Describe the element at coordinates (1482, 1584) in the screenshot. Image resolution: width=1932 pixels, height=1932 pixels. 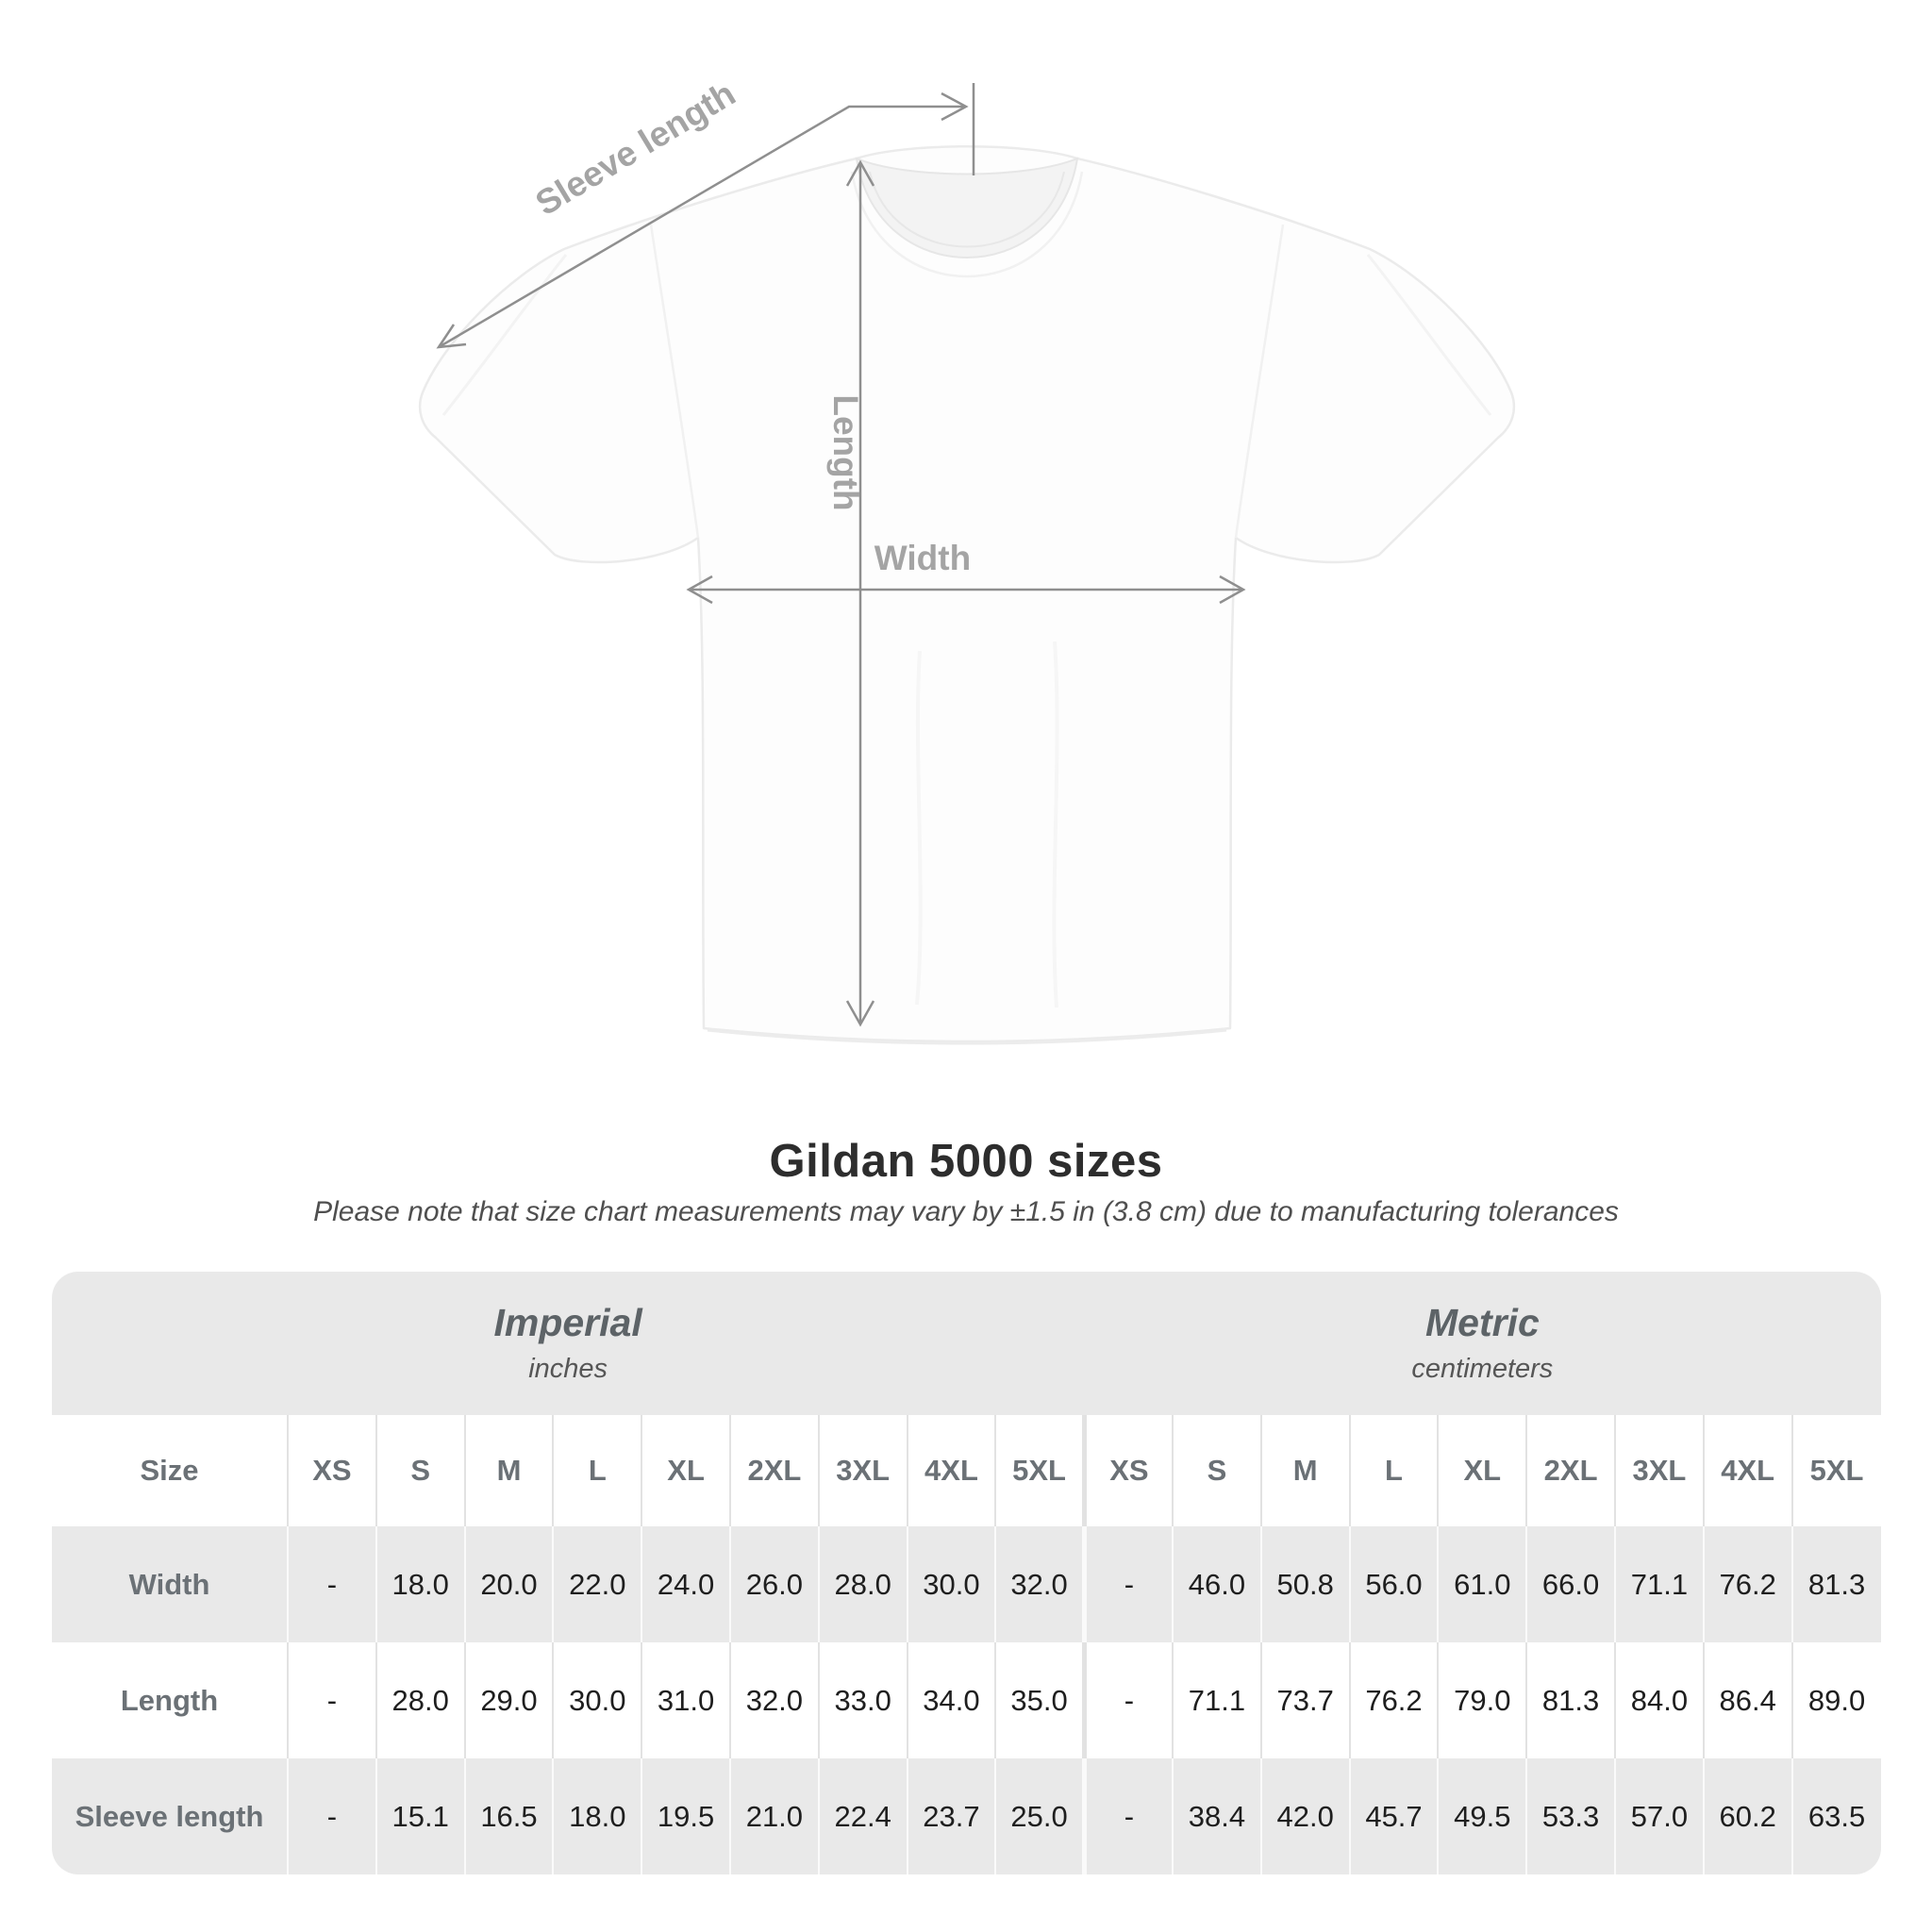
I see `value-cell: 61.0` at that location.